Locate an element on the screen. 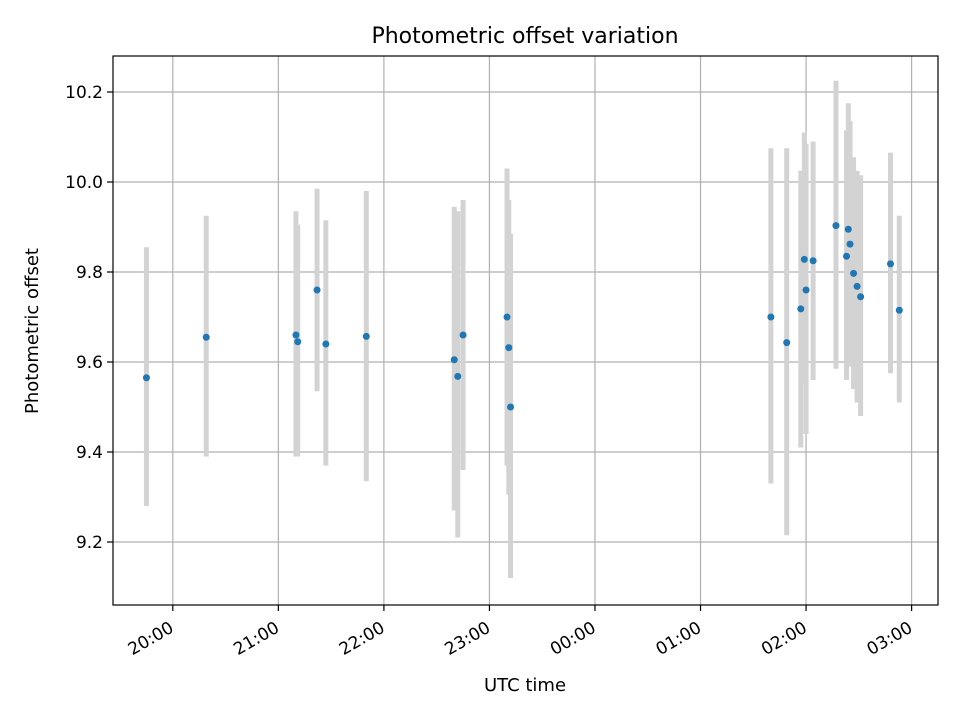  y-tick-label: 9.6 is located at coordinates (89, 363).